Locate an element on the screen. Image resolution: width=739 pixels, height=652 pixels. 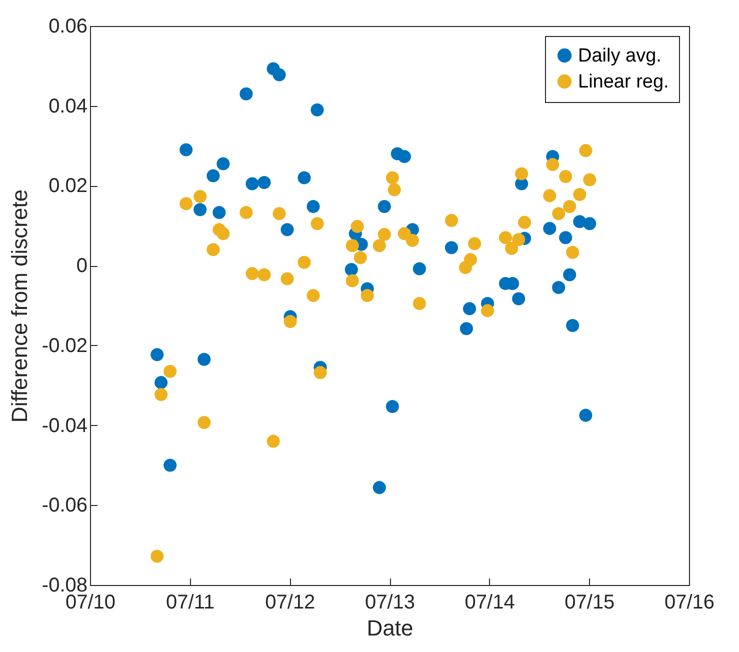
legend-label: Linear reg. is located at coordinates (623, 82).